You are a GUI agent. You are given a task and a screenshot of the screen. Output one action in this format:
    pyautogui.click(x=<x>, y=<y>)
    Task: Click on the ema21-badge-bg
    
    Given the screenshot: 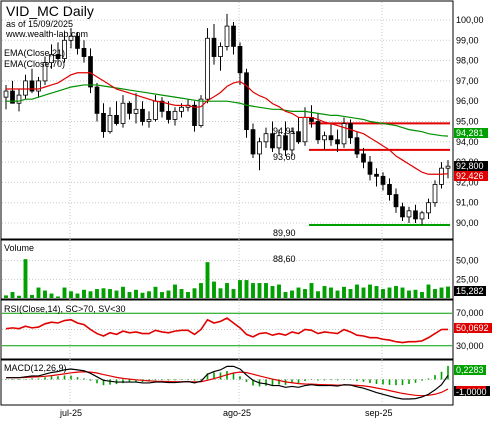 What is the action you would take?
    pyautogui.click(x=471, y=176)
    